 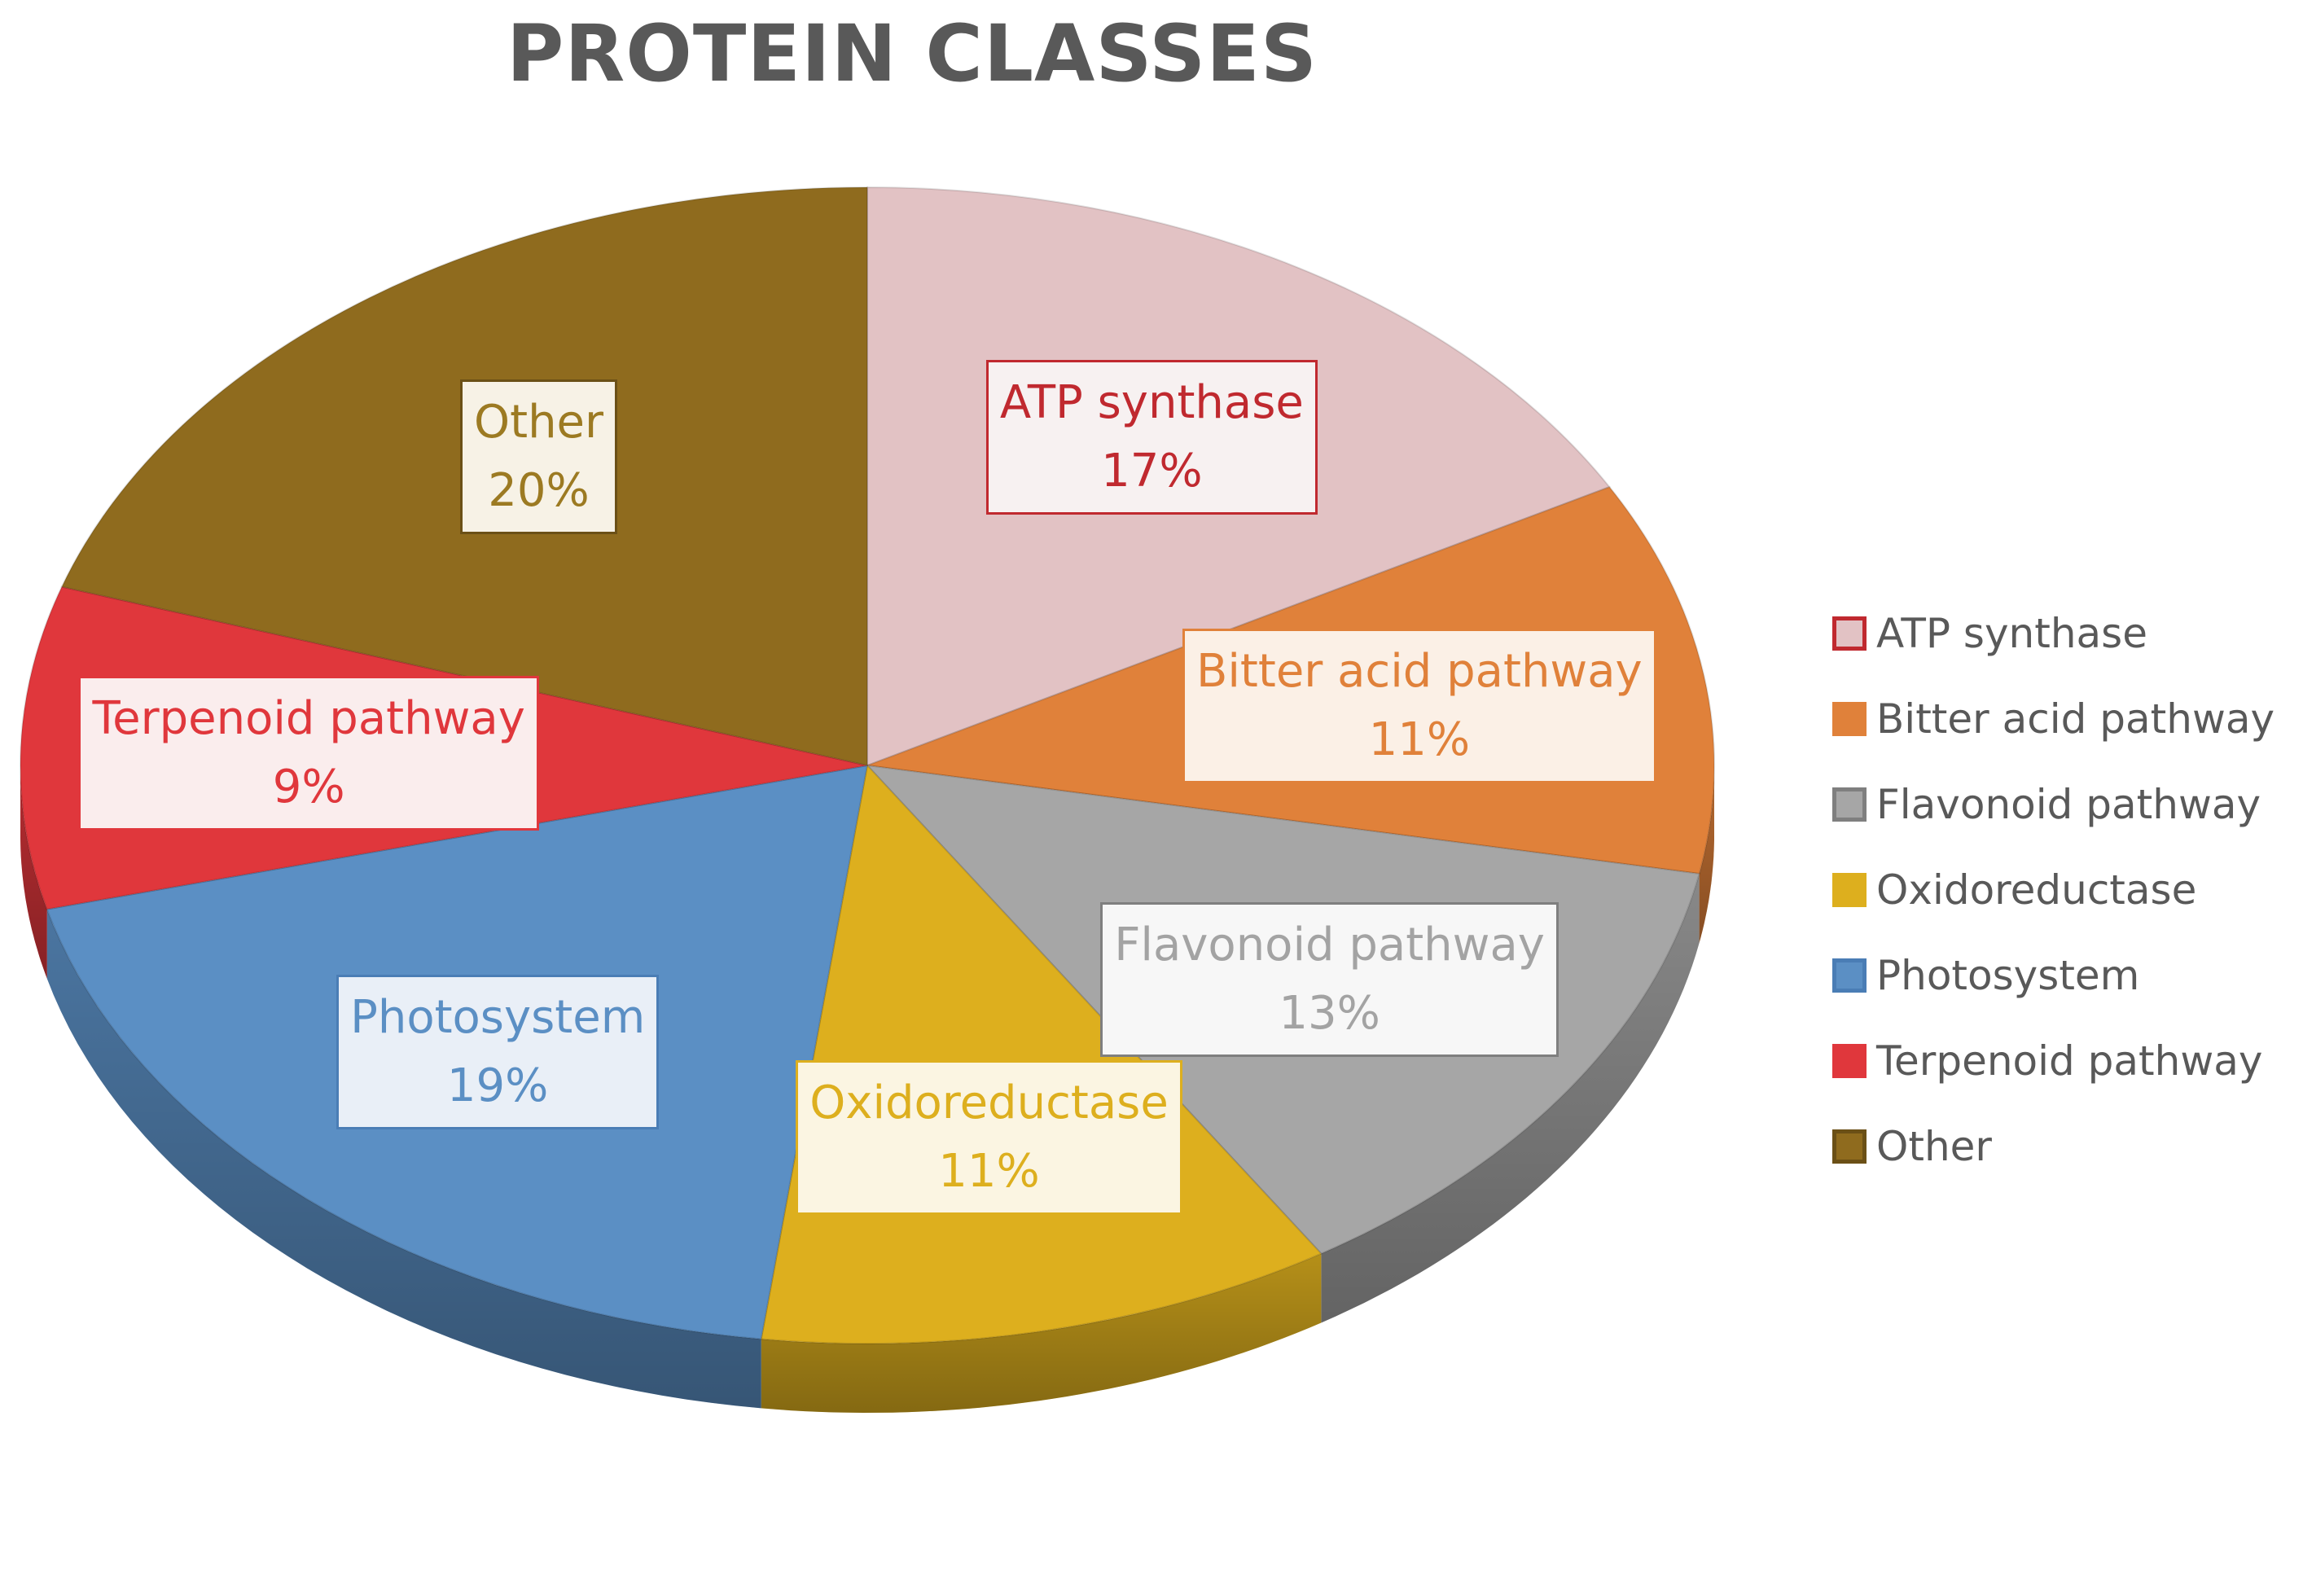 What do you see at coordinates (1329, 945) in the screenshot?
I see `data-label-category: Flavonoid pathway` at bounding box center [1329, 945].